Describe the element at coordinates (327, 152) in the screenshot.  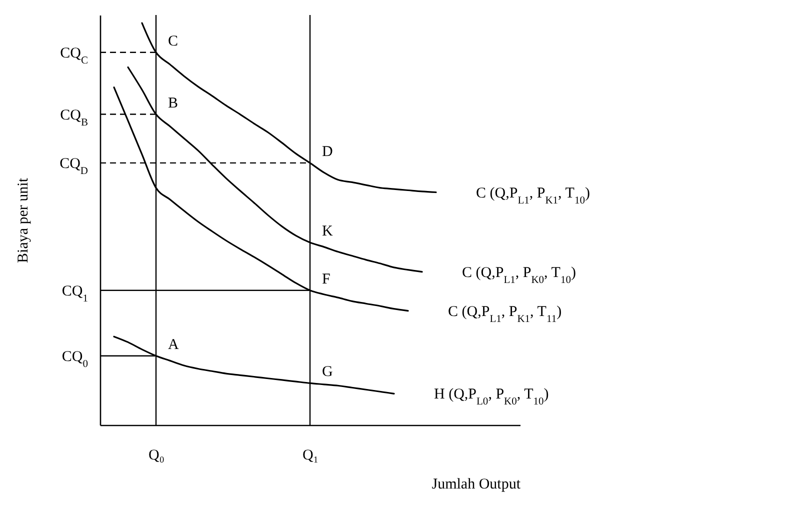
I see `annotation: D` at that location.